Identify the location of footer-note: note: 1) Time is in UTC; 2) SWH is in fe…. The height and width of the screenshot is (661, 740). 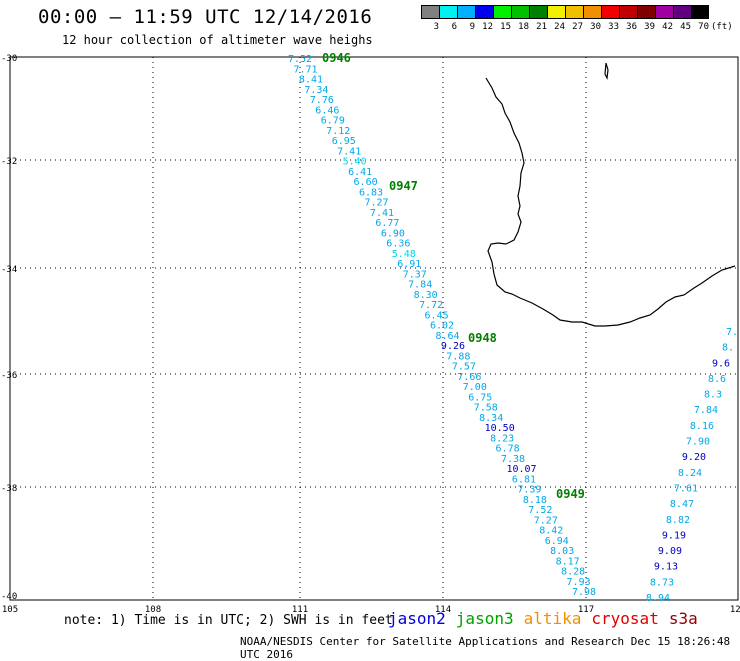
(228, 620).